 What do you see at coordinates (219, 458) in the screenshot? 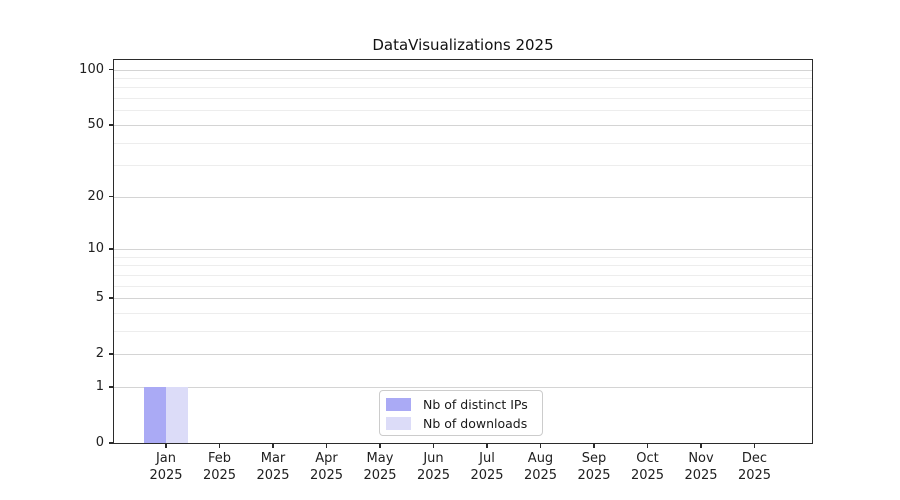
I see `x-tick-month: Feb` at bounding box center [219, 458].